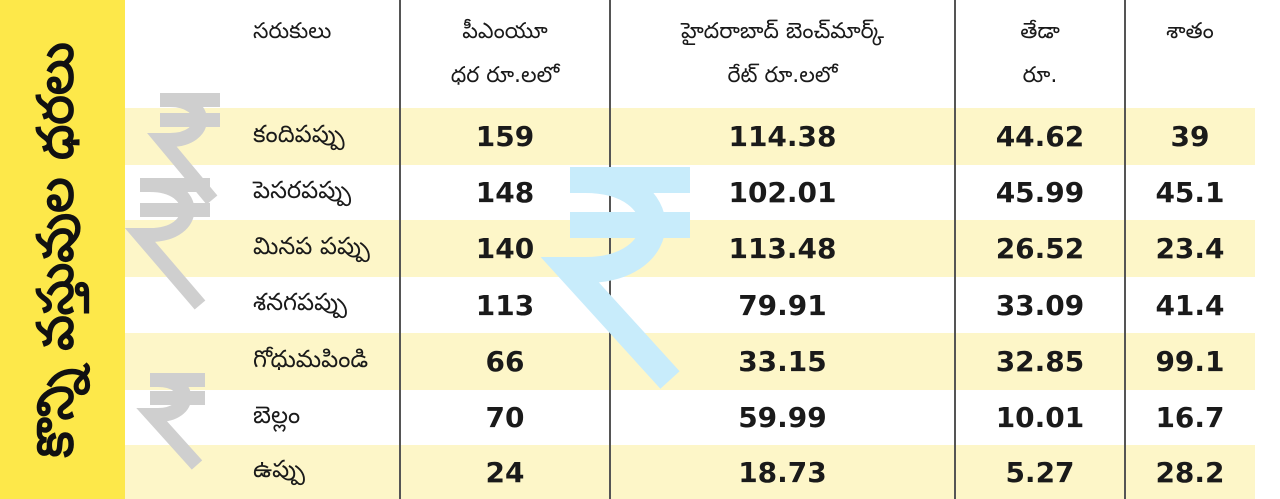 Image resolution: width=1280 pixels, height=499 pixels. I want to click on header-cell: సరుకులు, so click(292, 31).